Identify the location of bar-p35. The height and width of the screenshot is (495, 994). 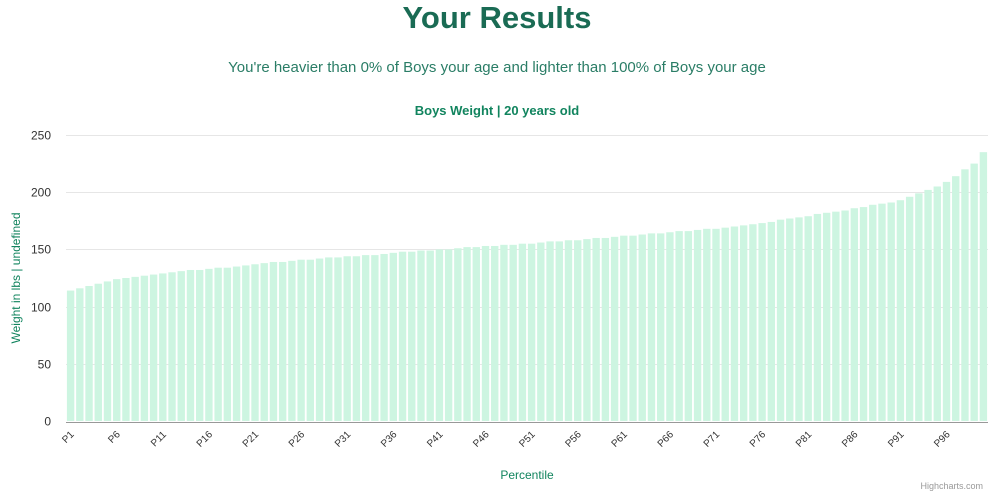
(384, 337).